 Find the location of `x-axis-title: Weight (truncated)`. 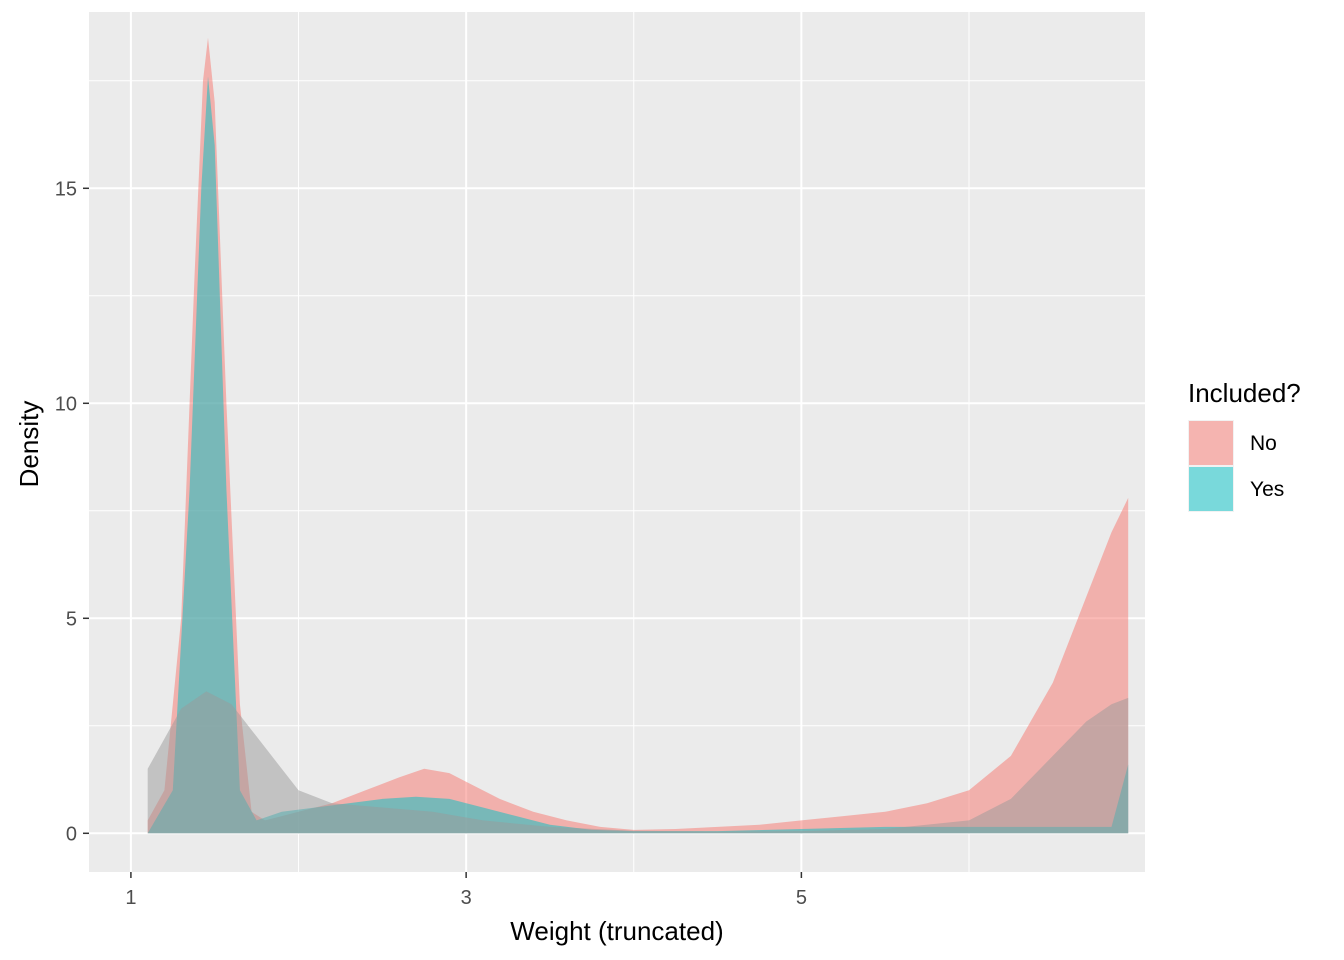

x-axis-title: Weight (truncated) is located at coordinates (616, 931).